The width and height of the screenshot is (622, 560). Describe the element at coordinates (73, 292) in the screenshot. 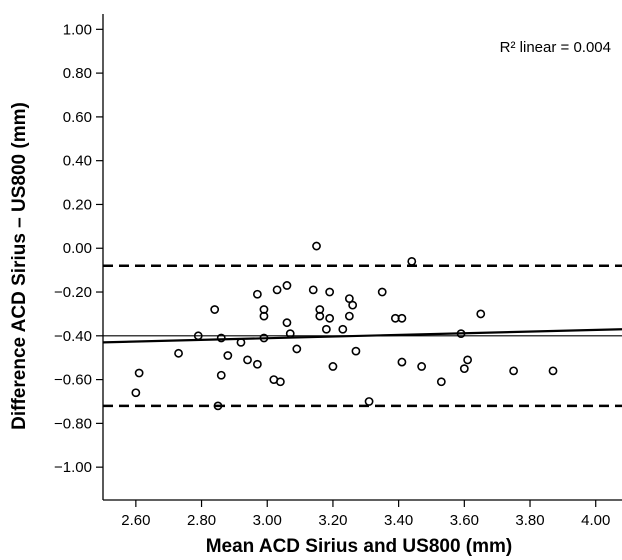

I see `y-tick-label: −0.20` at that location.